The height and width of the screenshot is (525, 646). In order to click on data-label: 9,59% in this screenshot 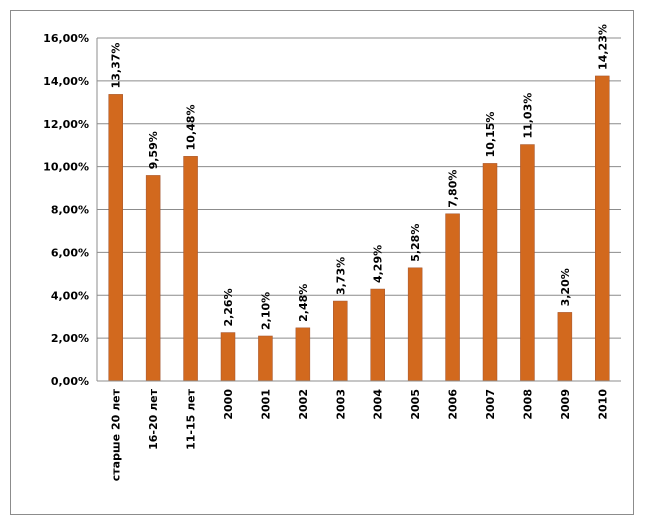, I will do `click(153, 150)`.